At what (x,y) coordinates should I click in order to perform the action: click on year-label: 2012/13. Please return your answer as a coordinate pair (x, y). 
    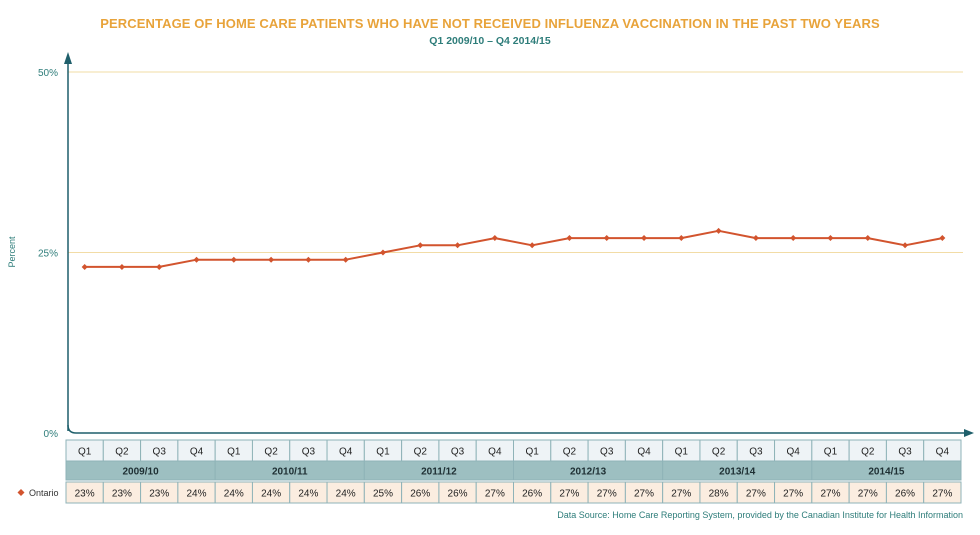
    Looking at the image, I should click on (588, 472).